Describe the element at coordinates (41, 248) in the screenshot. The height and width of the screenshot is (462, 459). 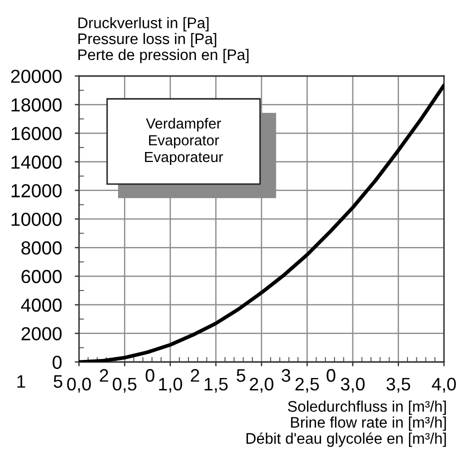
I see `y-tick-label: 8000` at that location.